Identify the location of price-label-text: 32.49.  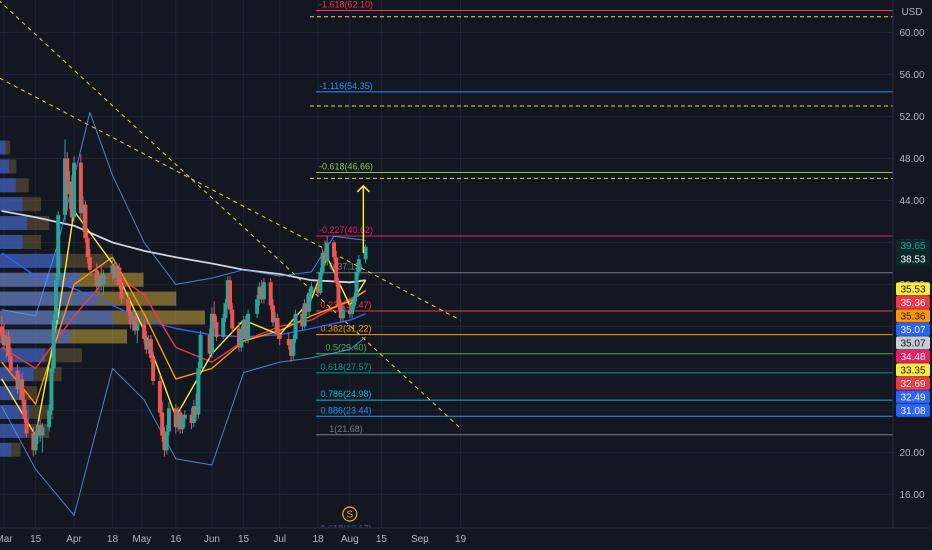
(912, 397).